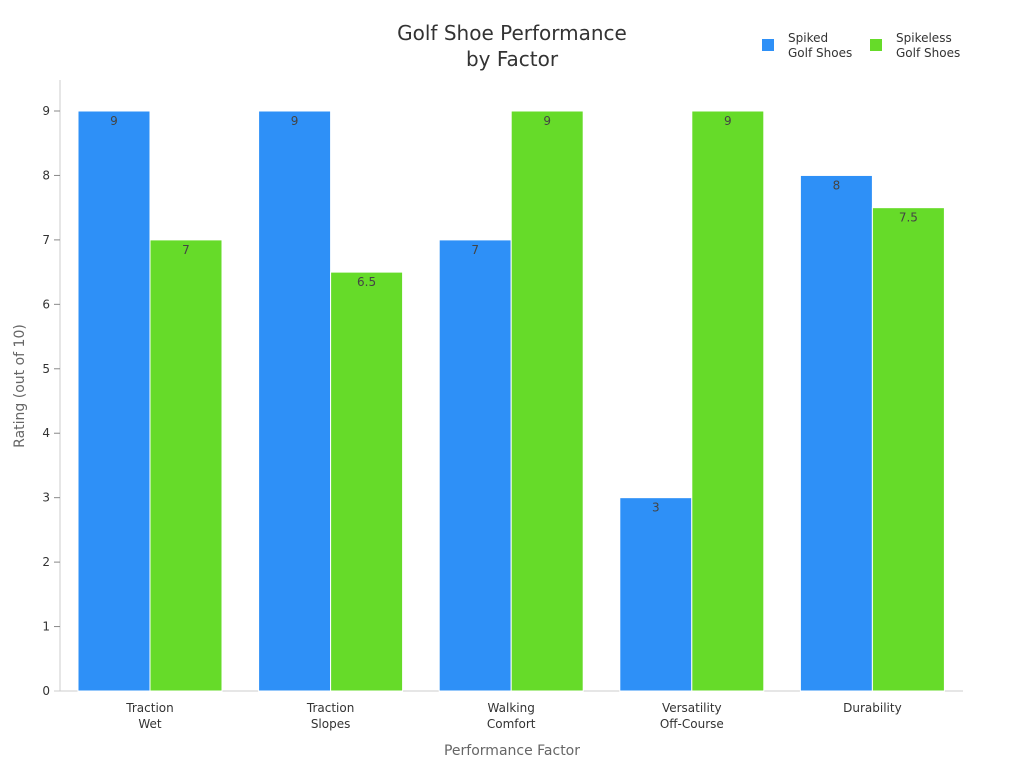 This screenshot has width=1024, height=768. What do you see at coordinates (51, 389) in the screenshot?
I see `y-axis: 0 1 2 3 4 5 6 7 8 9` at bounding box center [51, 389].